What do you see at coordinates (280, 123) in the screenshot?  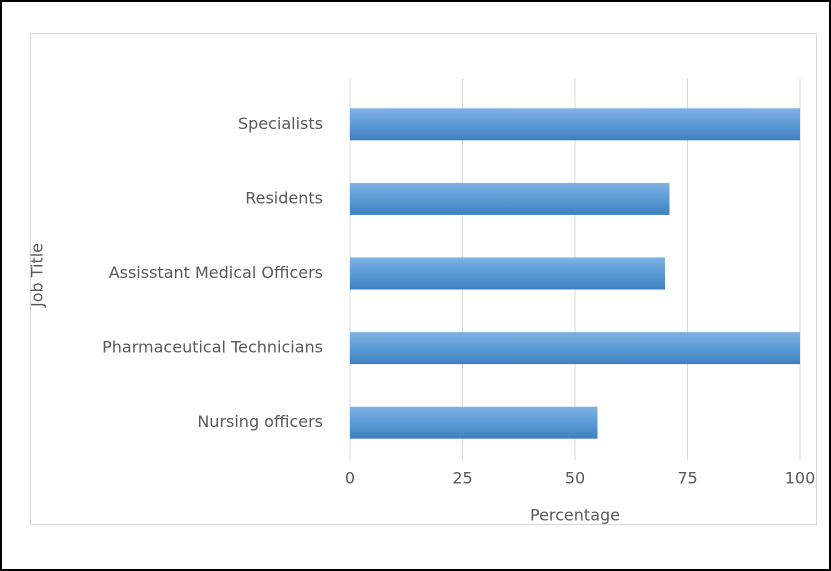 I see `y-tick-label: Specialists` at bounding box center [280, 123].